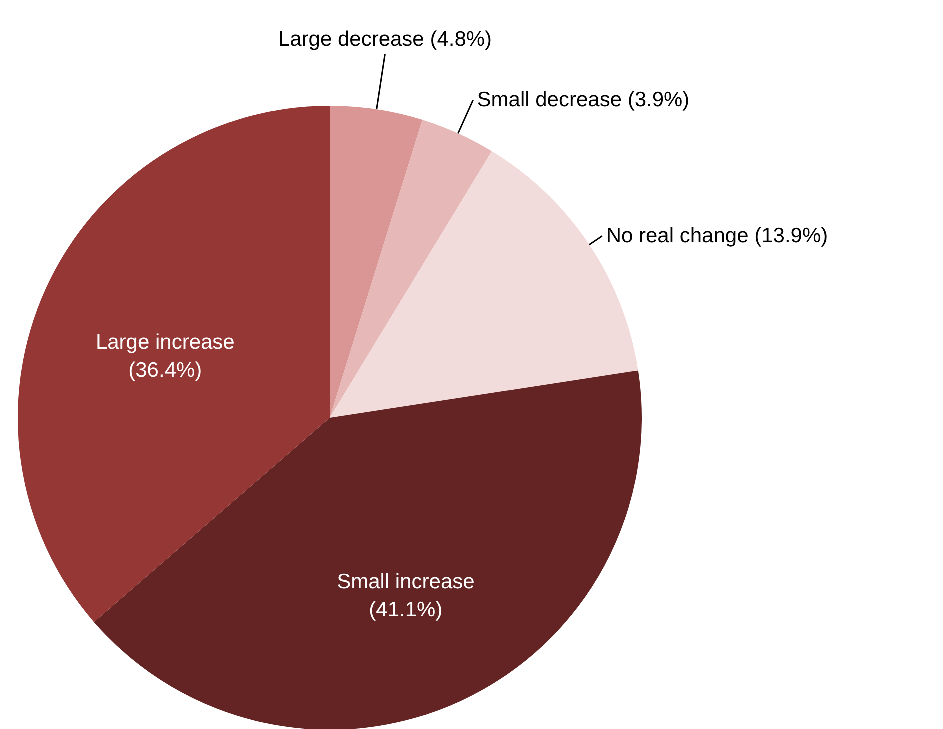 This screenshot has width=943, height=729. Describe the element at coordinates (165, 370) in the screenshot. I see `data-label: (36.4%)` at that location.